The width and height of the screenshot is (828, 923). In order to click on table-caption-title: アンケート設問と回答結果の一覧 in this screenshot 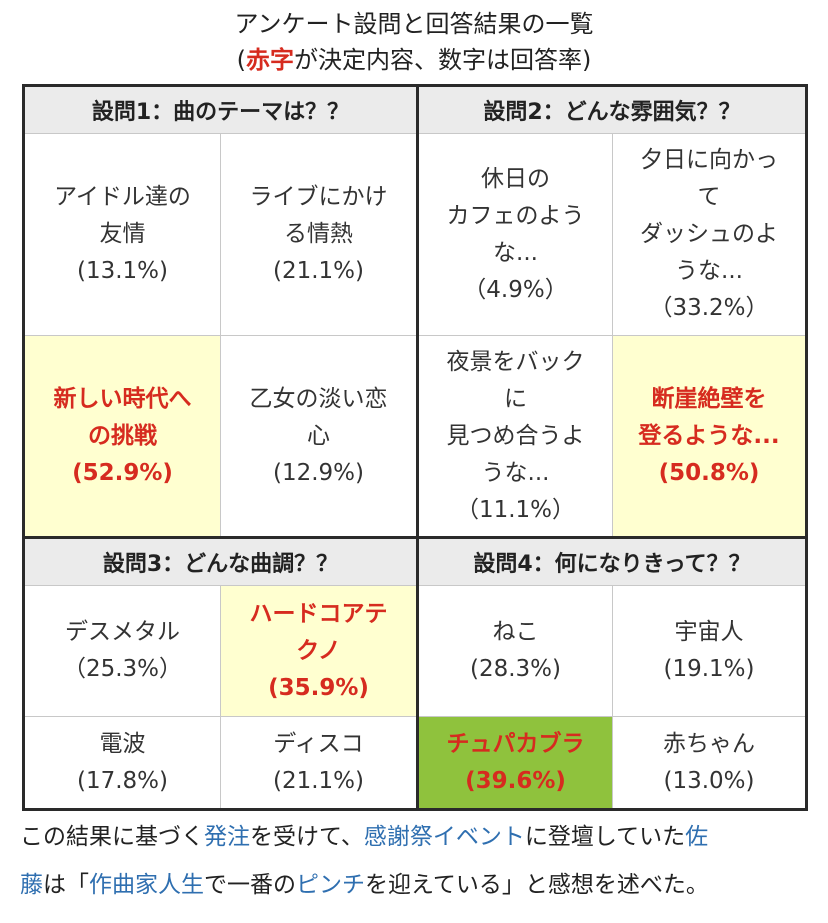, I will do `click(414, 24)`.